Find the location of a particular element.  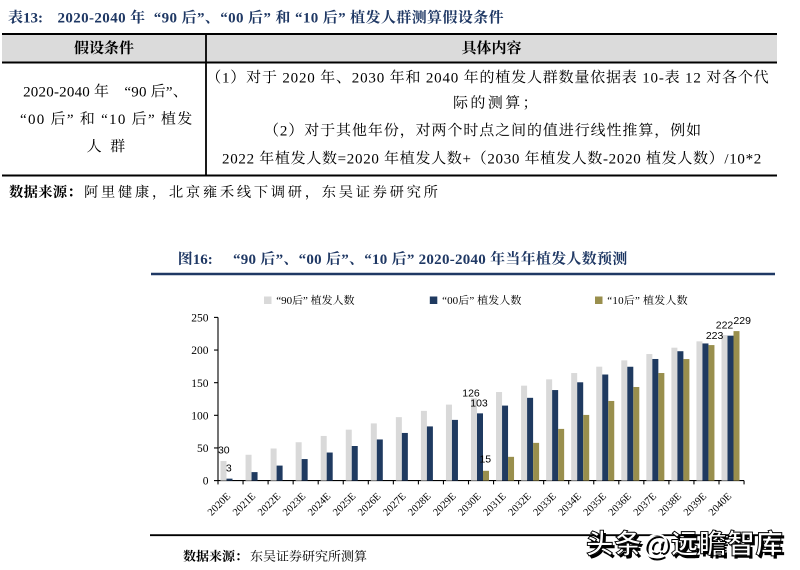

svg-text: 223 is located at coordinates (715, 336).